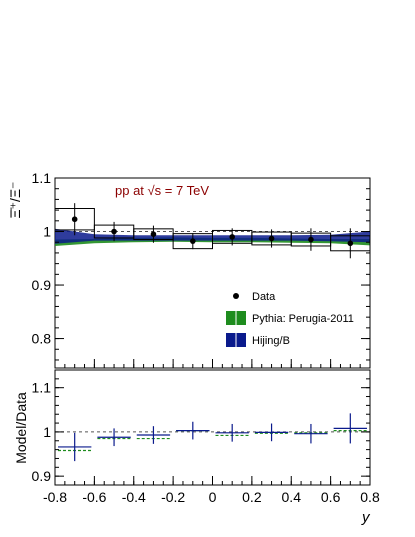 The image size is (415, 537). Describe the element at coordinates (55, 497) in the screenshot. I see `x-tick-label: -0.8` at that location.